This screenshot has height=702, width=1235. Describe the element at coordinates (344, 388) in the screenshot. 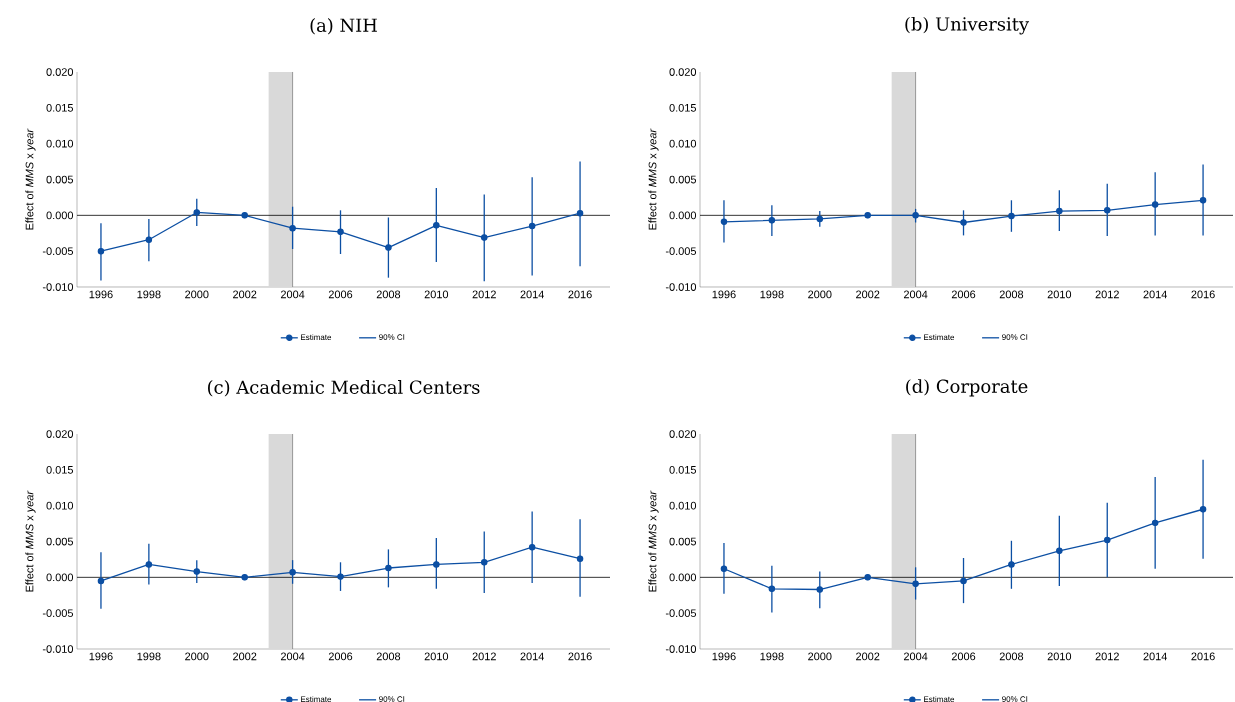

I see `chart-title: (c) Academic Medical Centers` at that location.